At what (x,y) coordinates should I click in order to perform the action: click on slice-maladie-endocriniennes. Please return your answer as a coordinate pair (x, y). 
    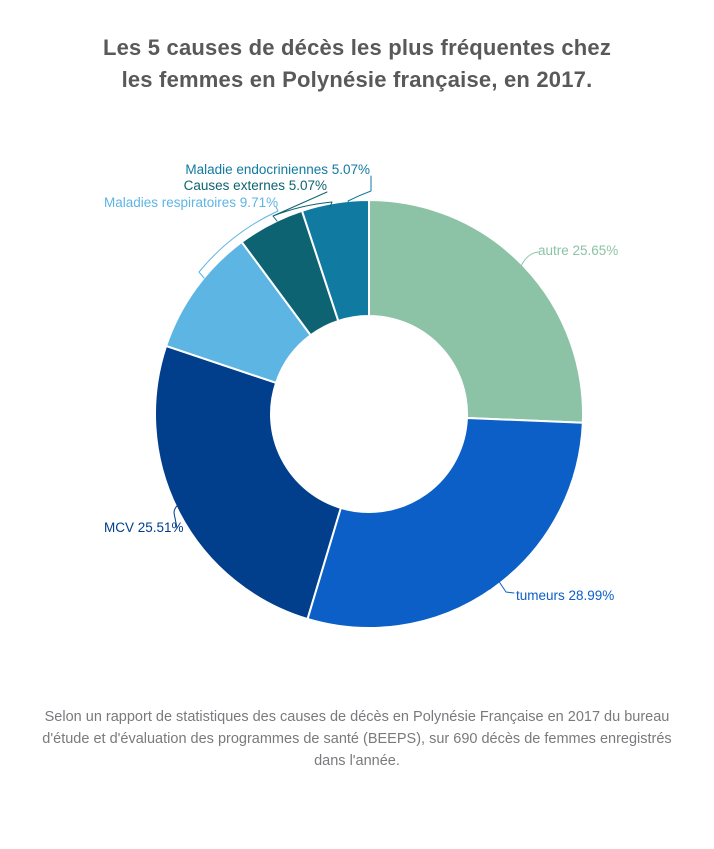
    Looking at the image, I should click on (335, 260).